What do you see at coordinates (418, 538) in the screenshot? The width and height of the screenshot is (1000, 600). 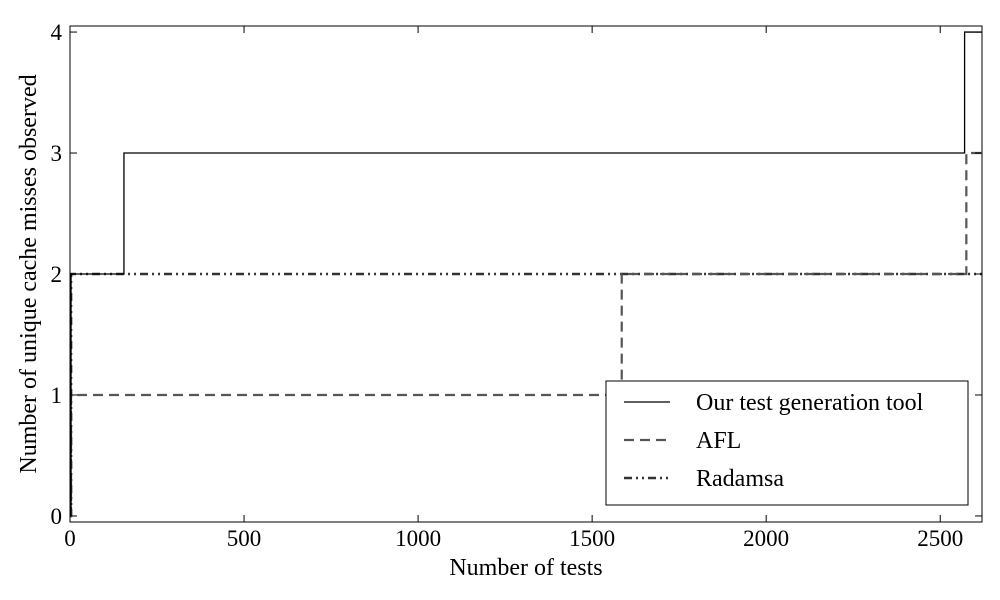 I see `x-tick-label: 1000` at bounding box center [418, 538].